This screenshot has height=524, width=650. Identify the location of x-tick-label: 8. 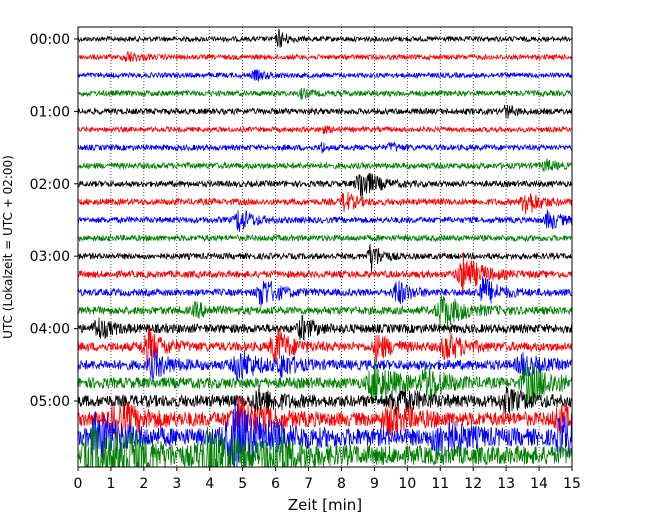
(341, 484).